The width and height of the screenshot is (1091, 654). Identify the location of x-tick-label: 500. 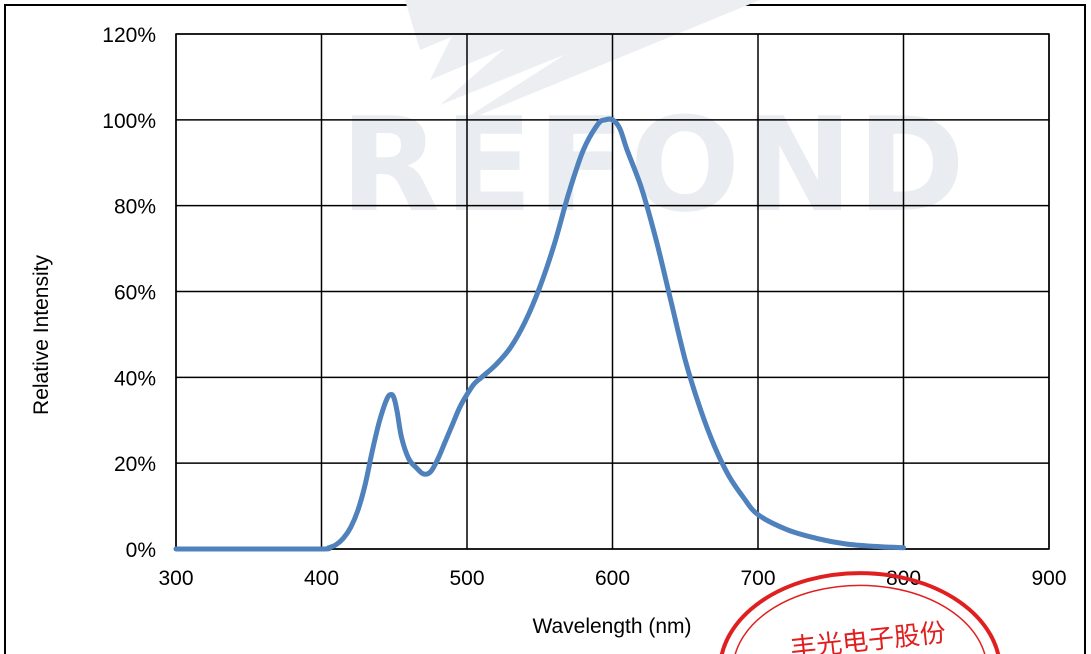
(466, 578).